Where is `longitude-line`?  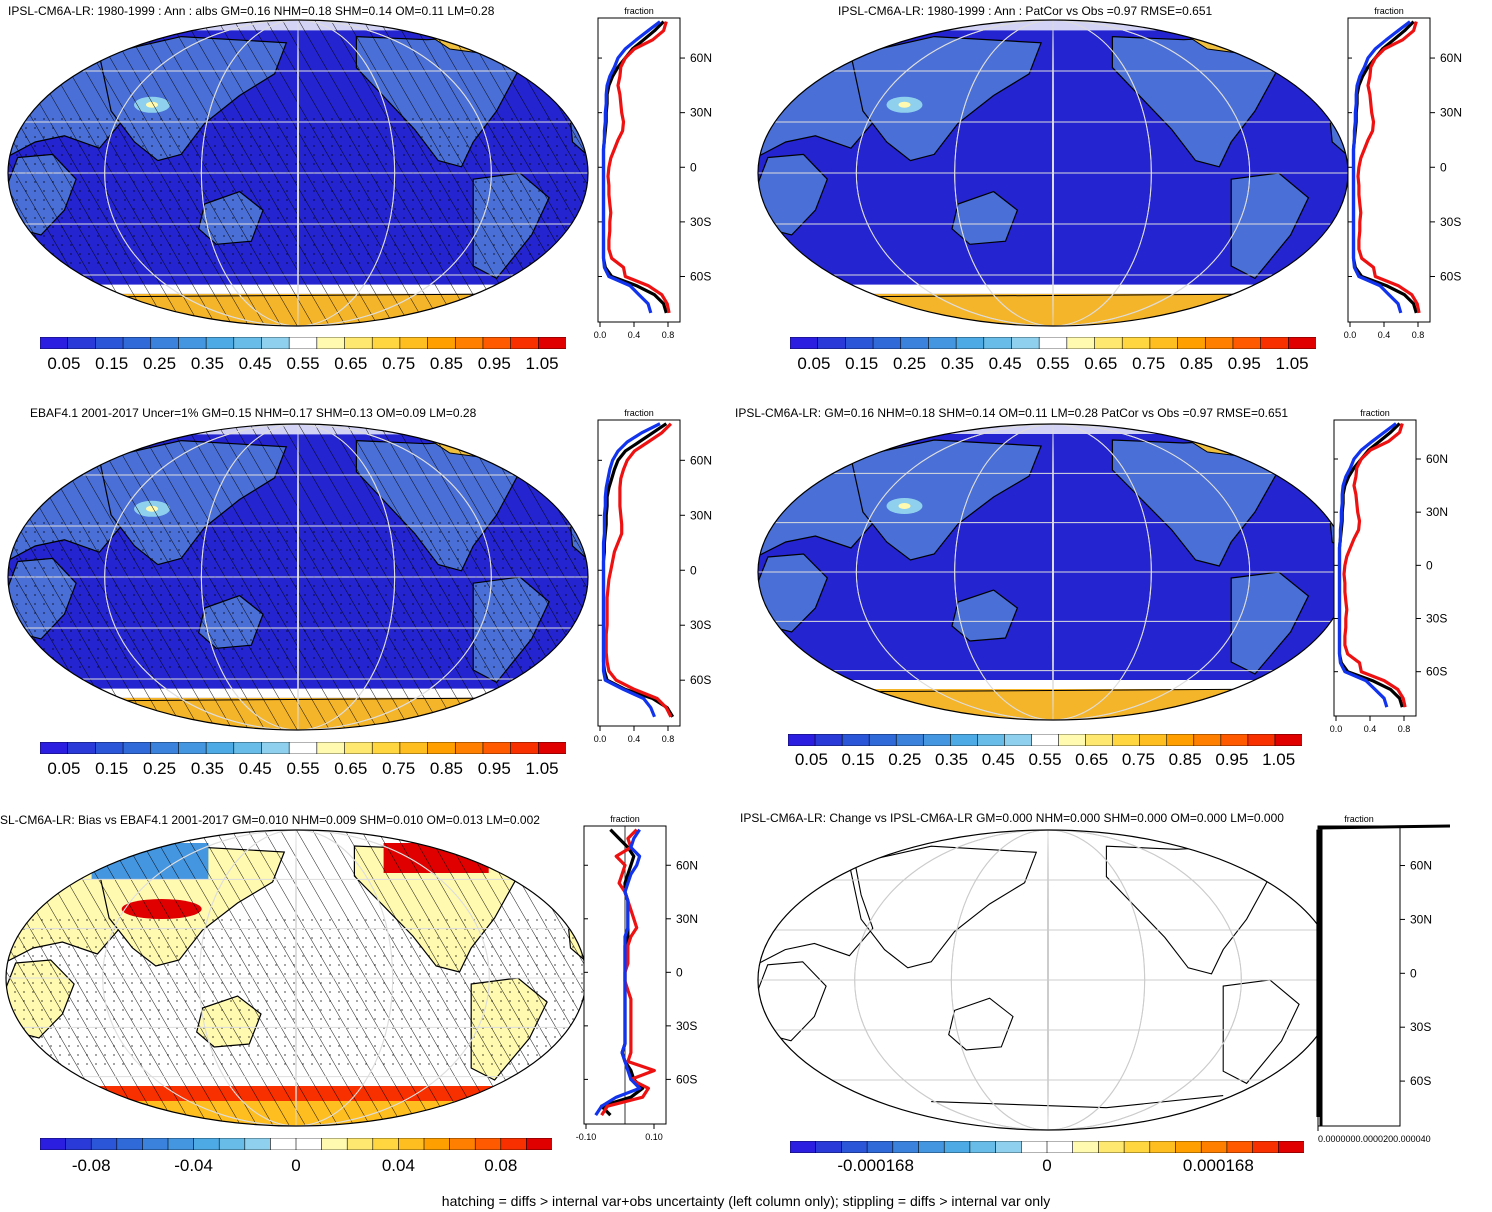 longitude-line is located at coordinates (298, 577).